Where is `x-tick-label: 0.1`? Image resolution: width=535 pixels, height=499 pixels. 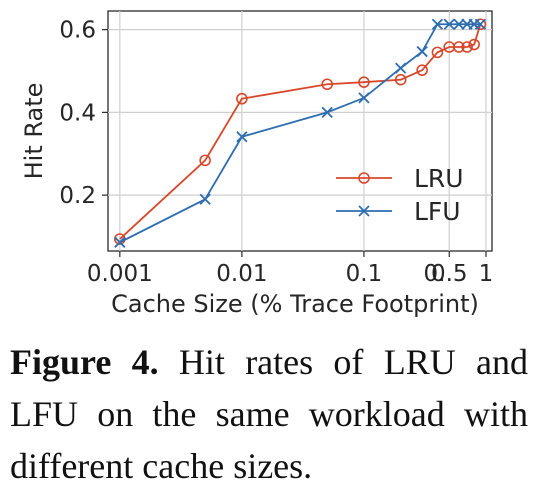
x-tick-label: 0.1 is located at coordinates (364, 274).